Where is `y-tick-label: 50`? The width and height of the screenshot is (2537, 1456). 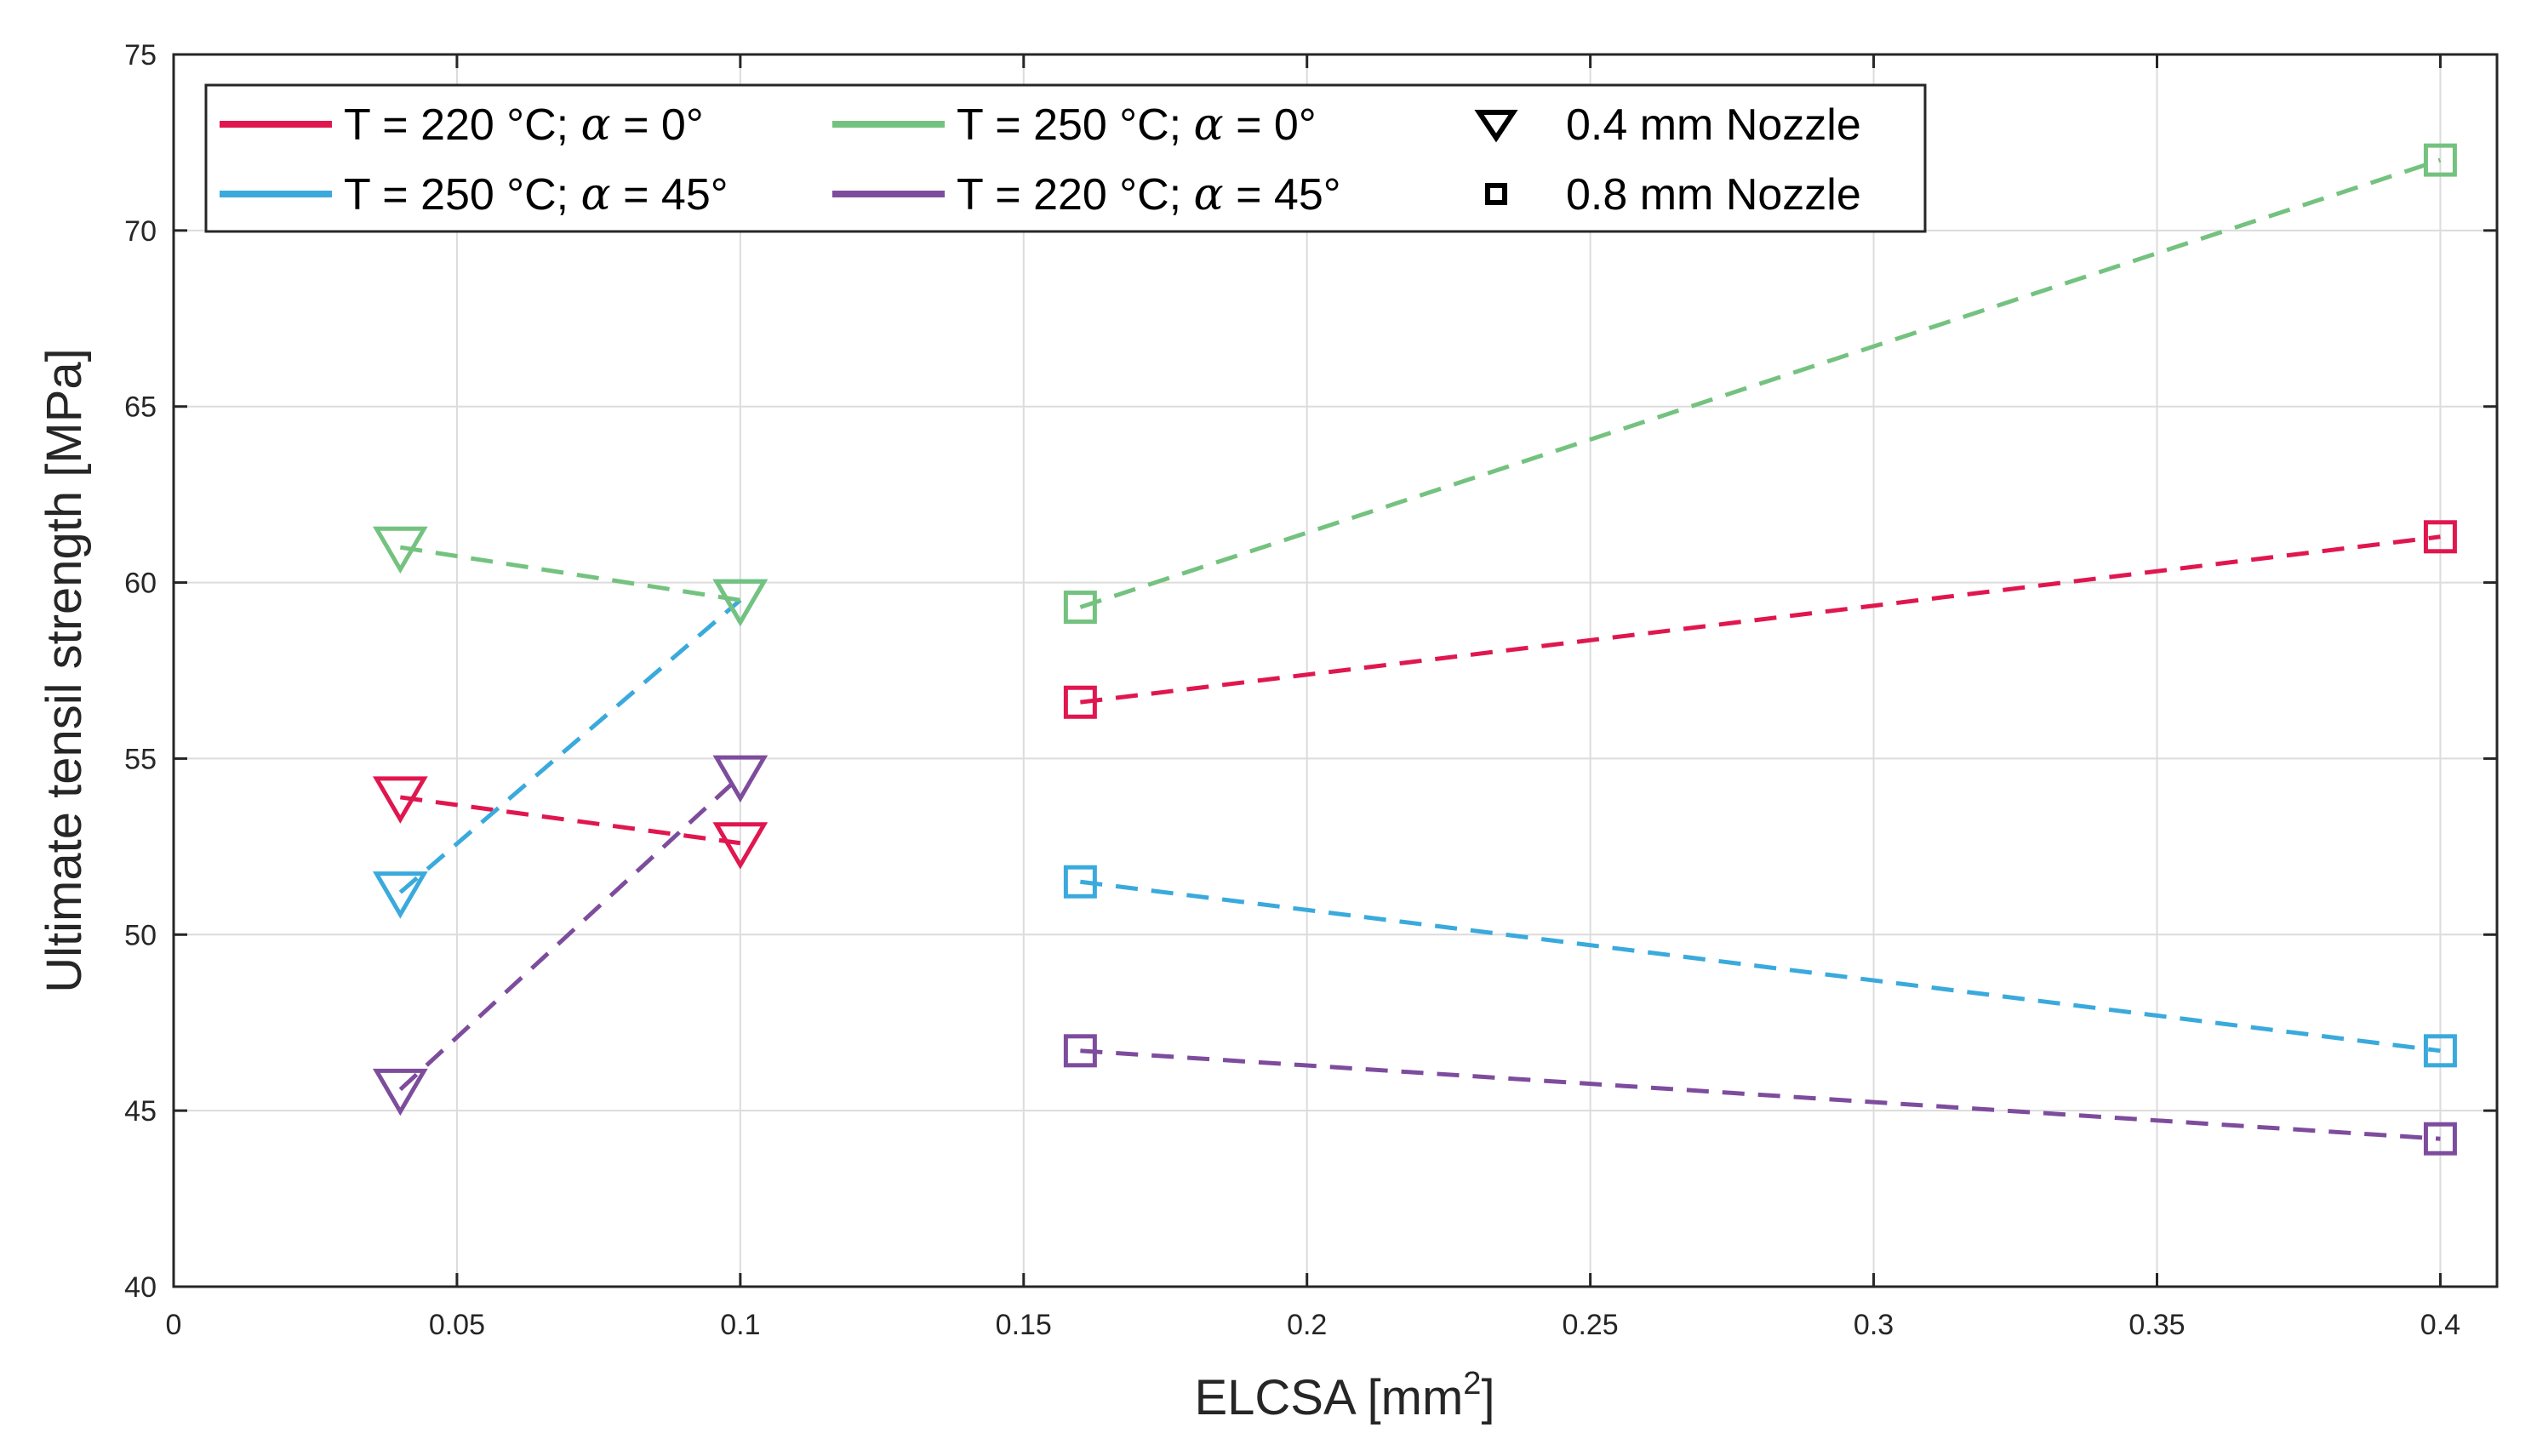
y-tick-label: 50 is located at coordinates (140, 935).